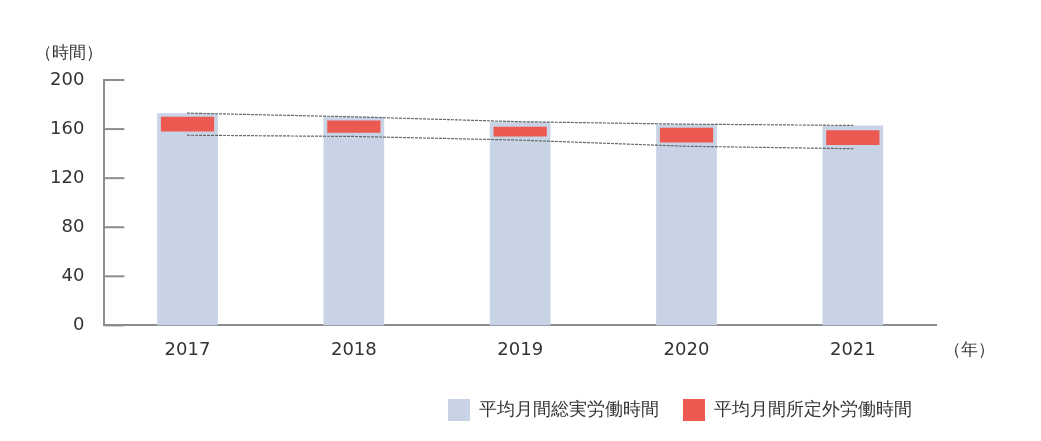 The width and height of the screenshot is (1041, 441). What do you see at coordinates (353, 348) in the screenshot?
I see `x-tick-label: 2018` at bounding box center [353, 348].